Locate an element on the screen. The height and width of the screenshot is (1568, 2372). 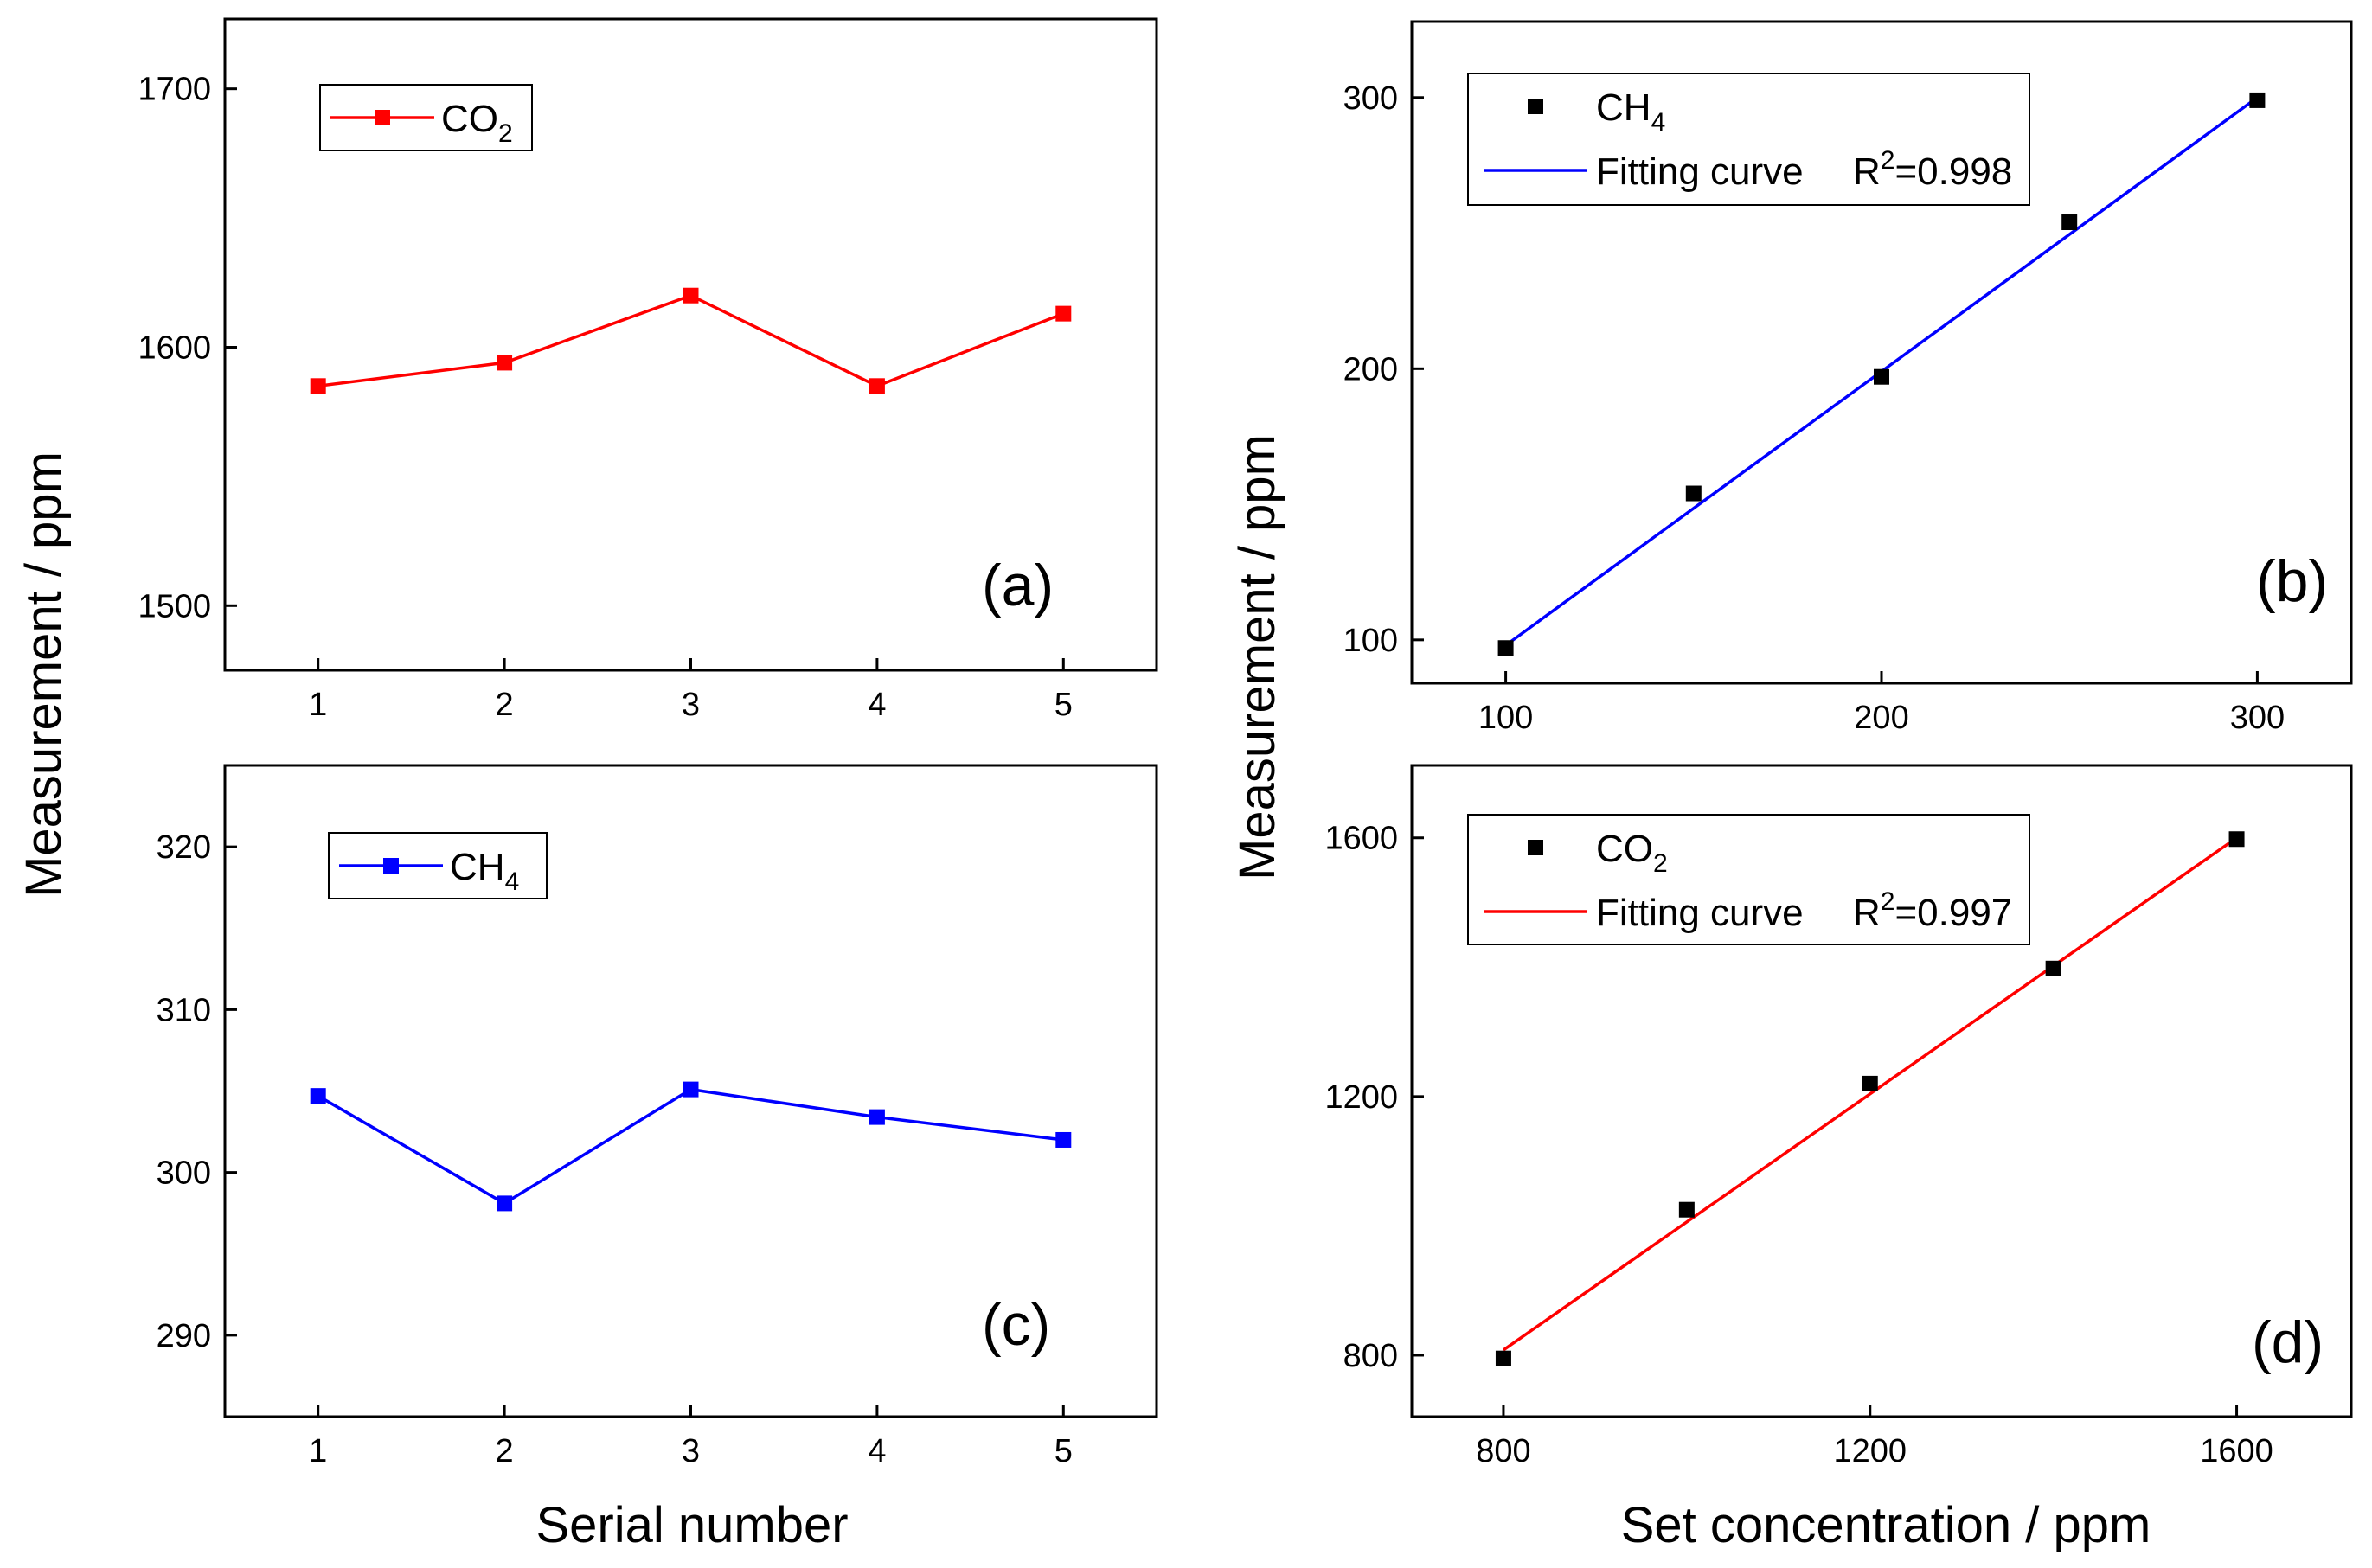
x-tick-label-d-0: 800 is located at coordinates (1503, 1451).